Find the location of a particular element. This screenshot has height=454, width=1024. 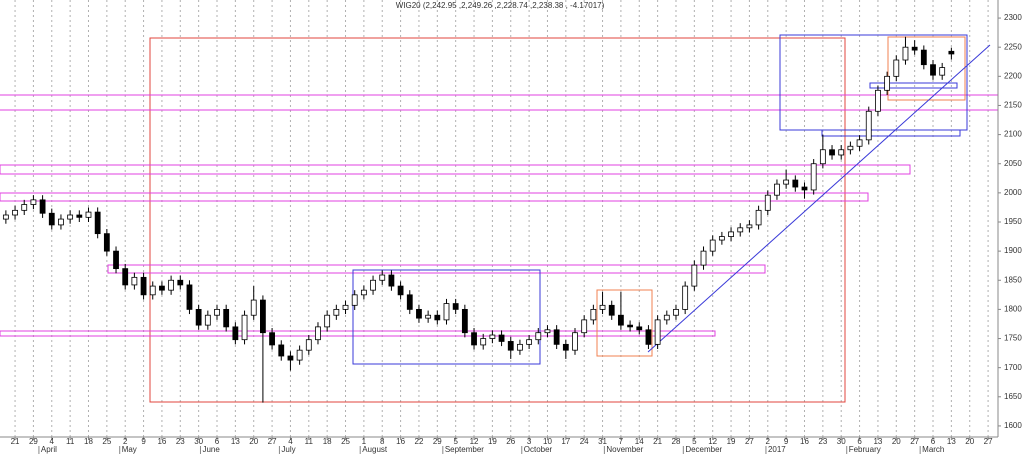

x-tick-label: 12 is located at coordinates (712, 441).